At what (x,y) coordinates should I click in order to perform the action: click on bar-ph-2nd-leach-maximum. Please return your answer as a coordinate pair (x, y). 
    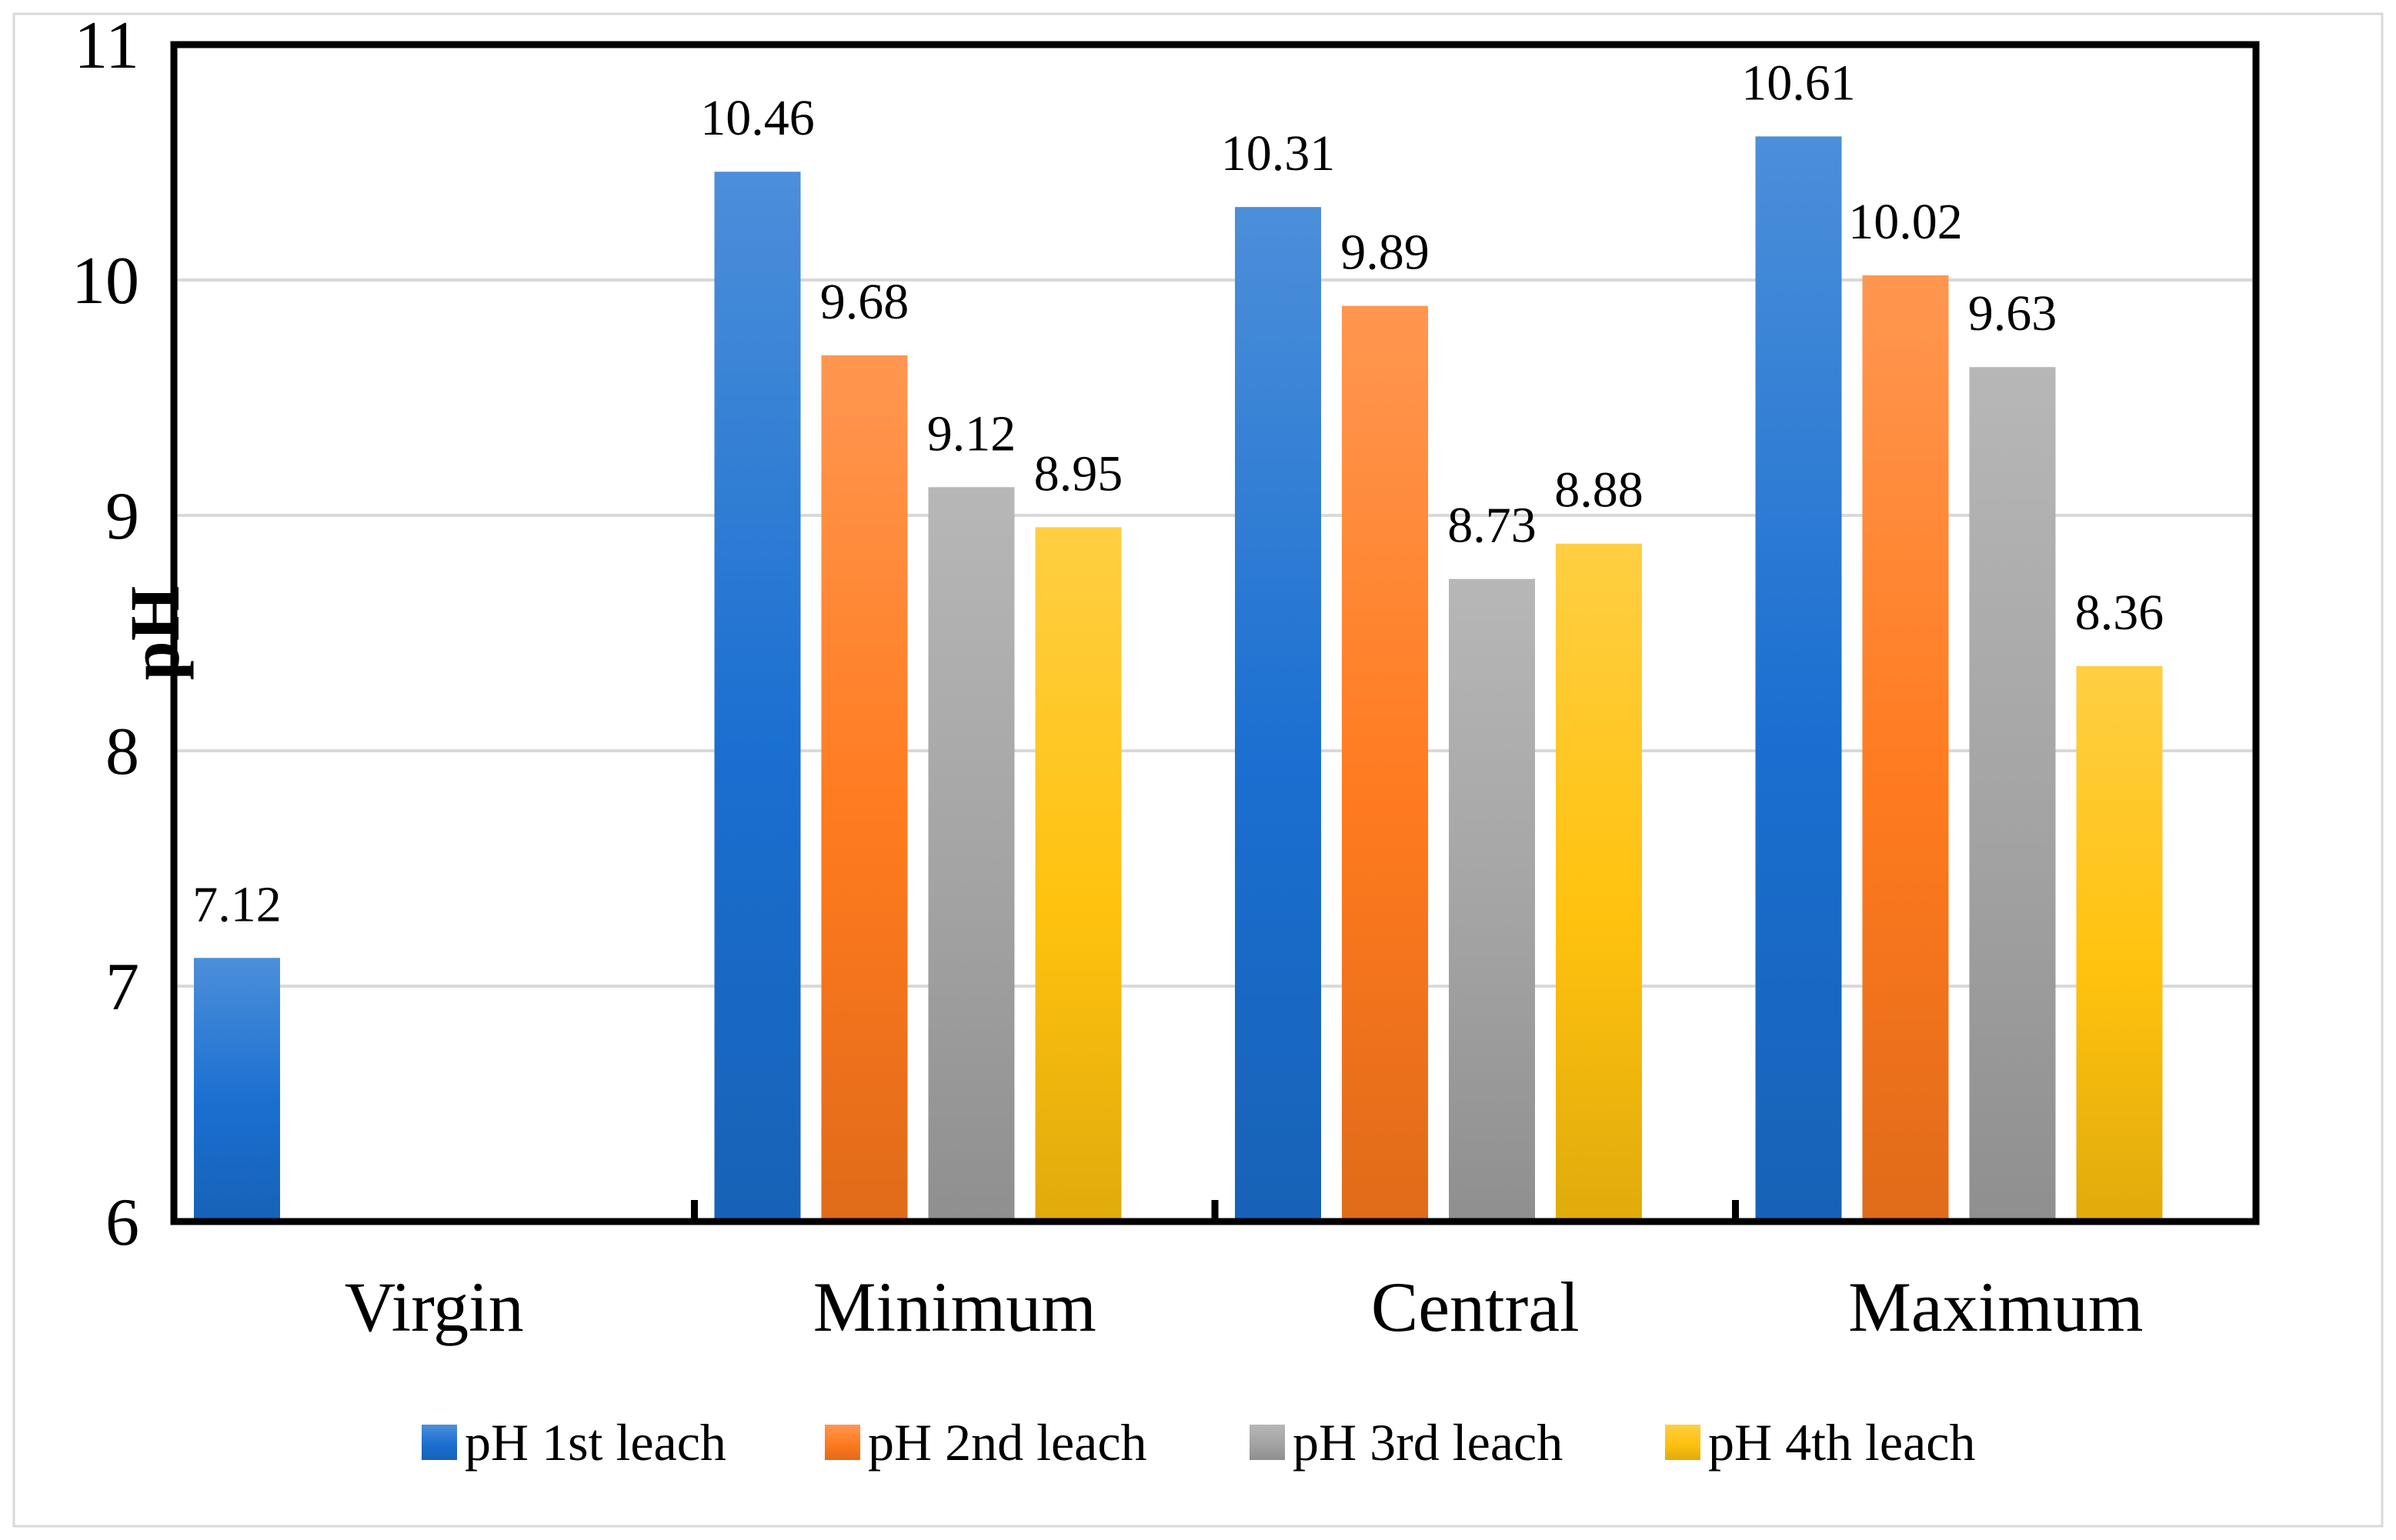
    Looking at the image, I should click on (1905, 749).